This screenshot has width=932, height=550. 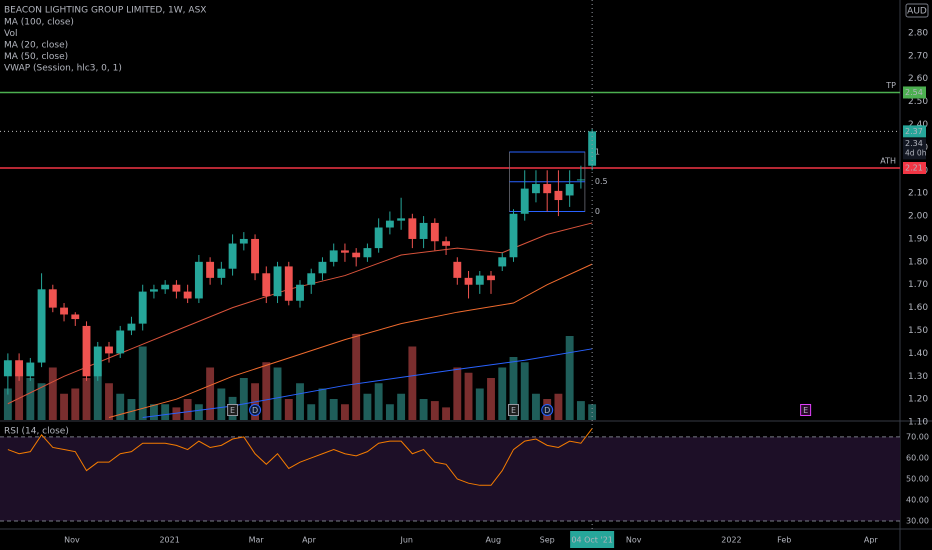 I want to click on y-tick-label: 1.50, so click(x=918, y=331).